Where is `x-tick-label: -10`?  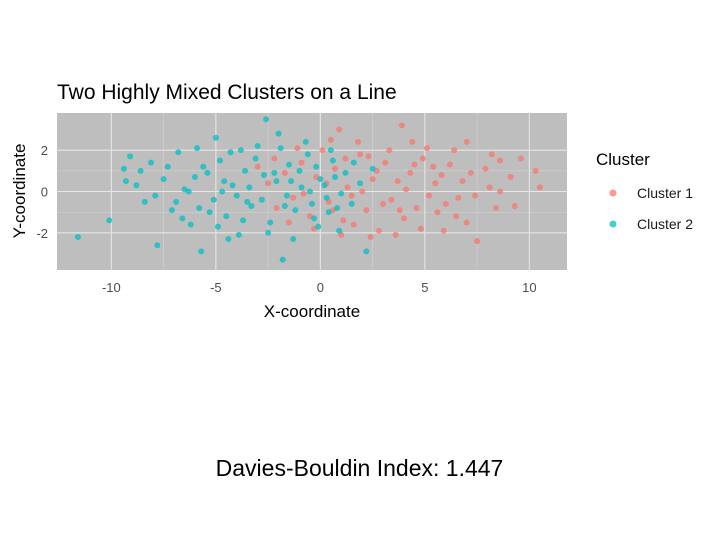
x-tick-label: -10 is located at coordinates (111, 287).